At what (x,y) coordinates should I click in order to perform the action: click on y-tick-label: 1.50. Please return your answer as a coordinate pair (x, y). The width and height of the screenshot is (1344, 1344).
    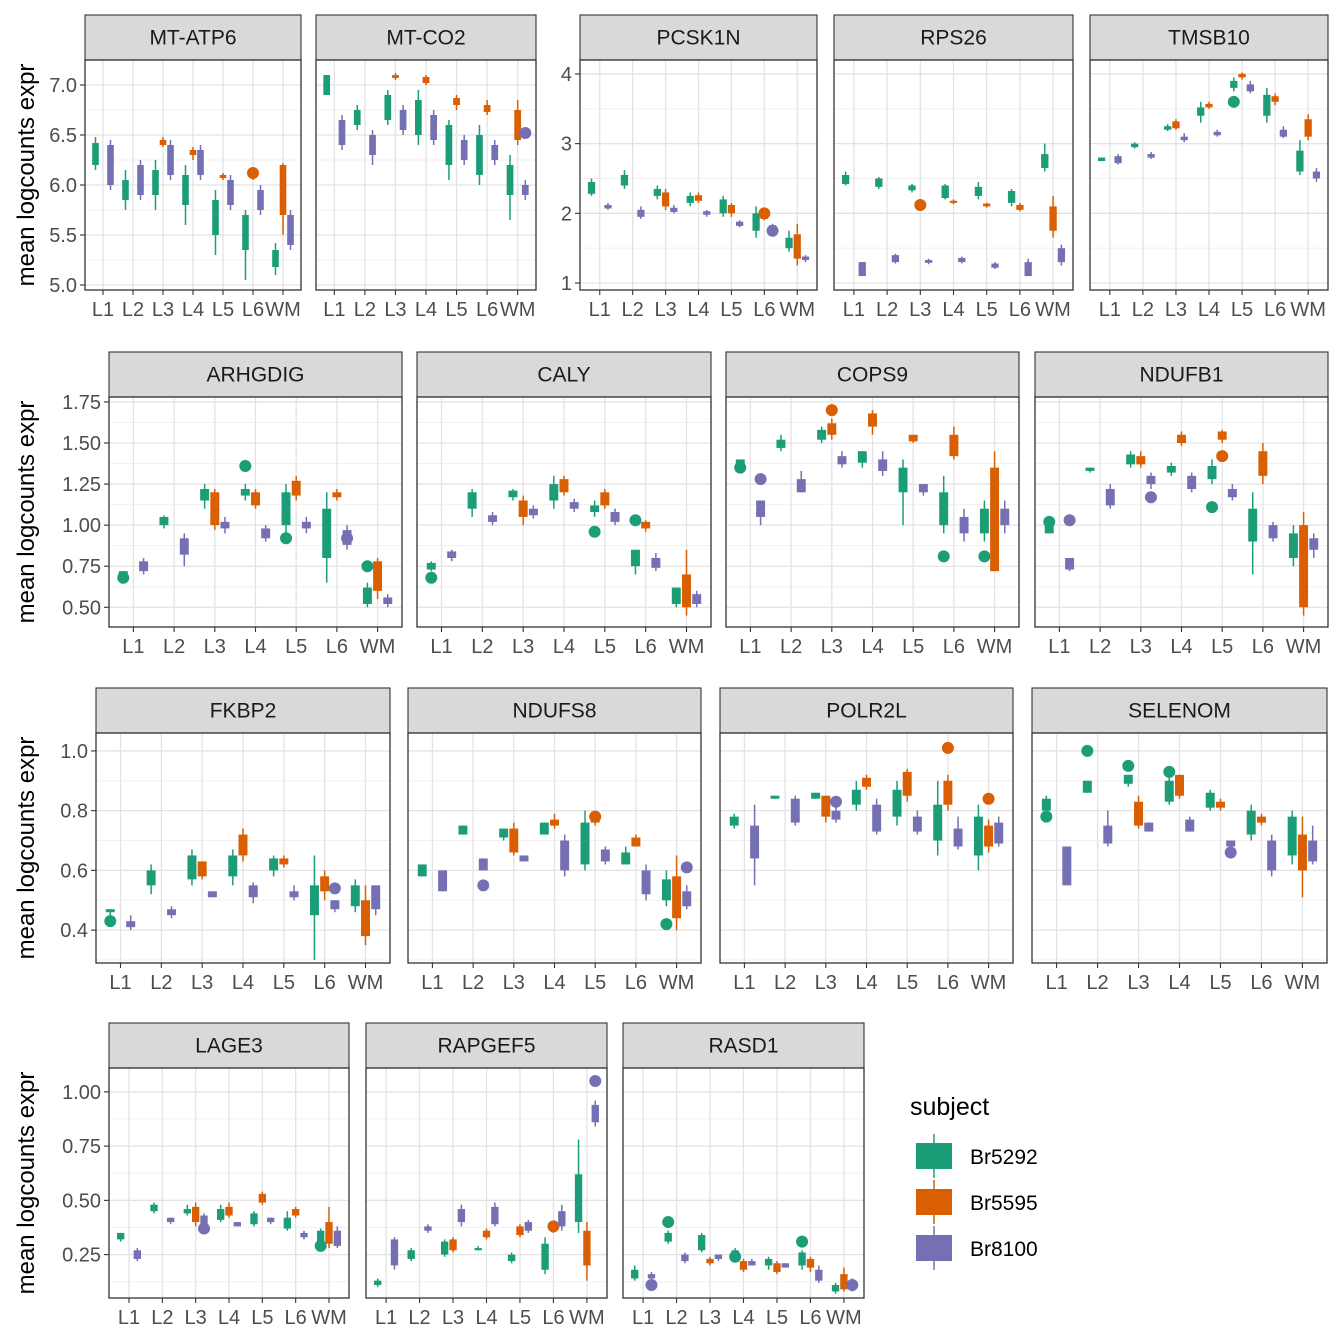
    Looking at the image, I should click on (81, 444).